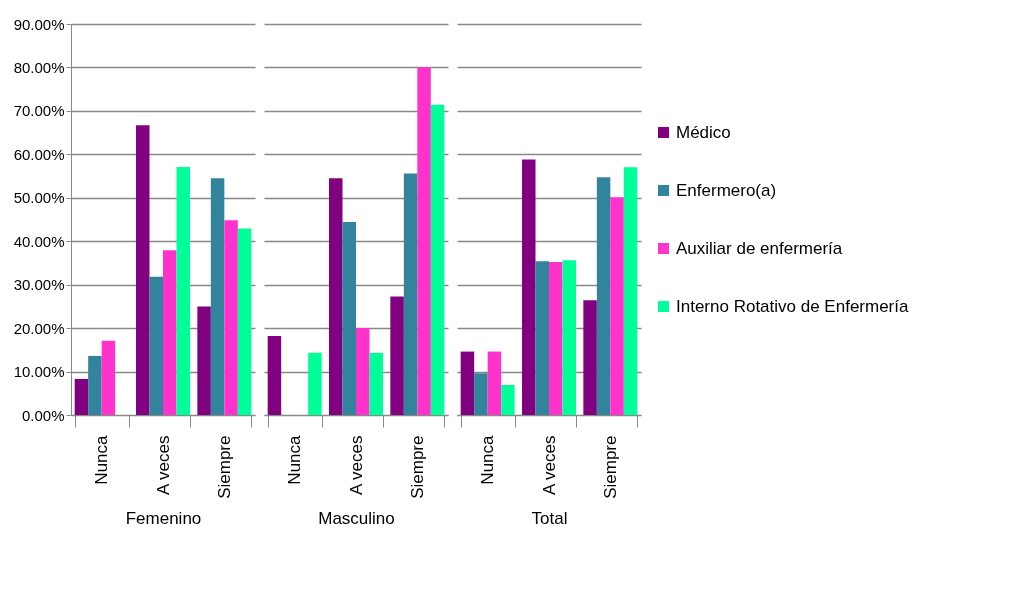 Image resolution: width=1017 pixels, height=606 pixels. What do you see at coordinates (703, 132) in the screenshot?
I see `legend-label: Médico` at bounding box center [703, 132].